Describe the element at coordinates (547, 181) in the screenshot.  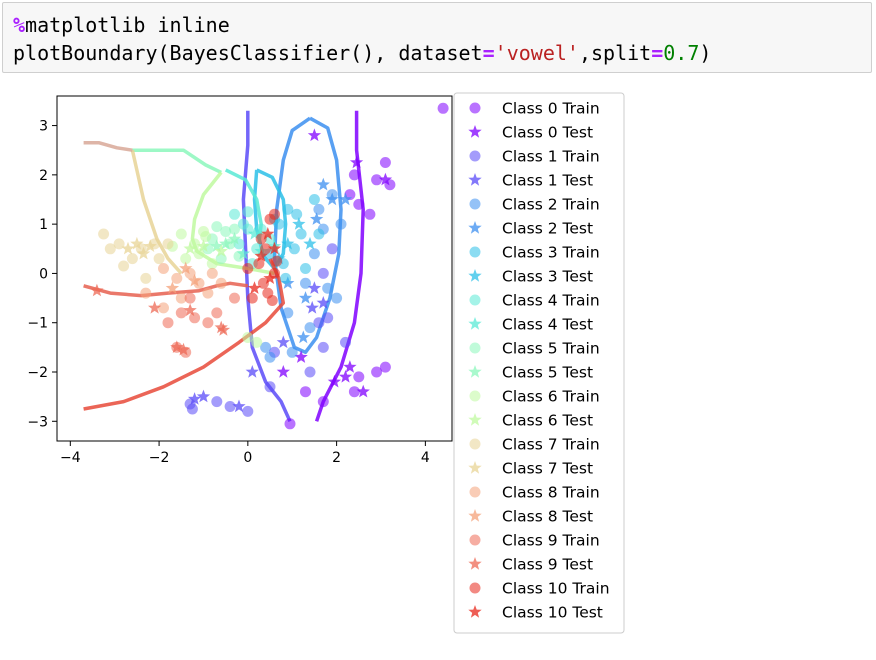
I see `legend-label: Class 1 Test` at that location.